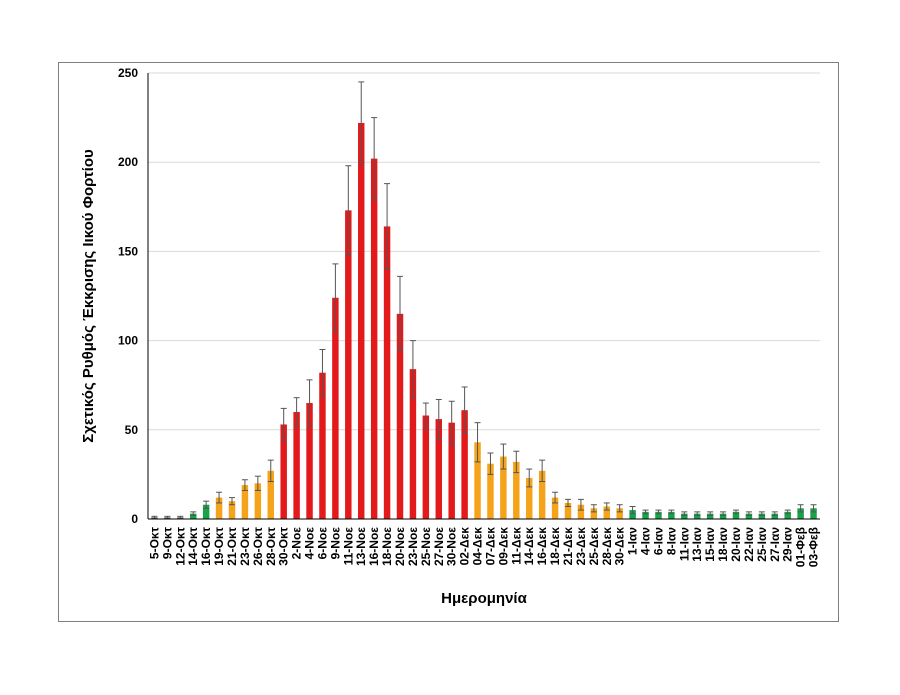 This screenshot has height=695, width=900. I want to click on x-tick-label: 29-Ιαν, so click(788, 544).